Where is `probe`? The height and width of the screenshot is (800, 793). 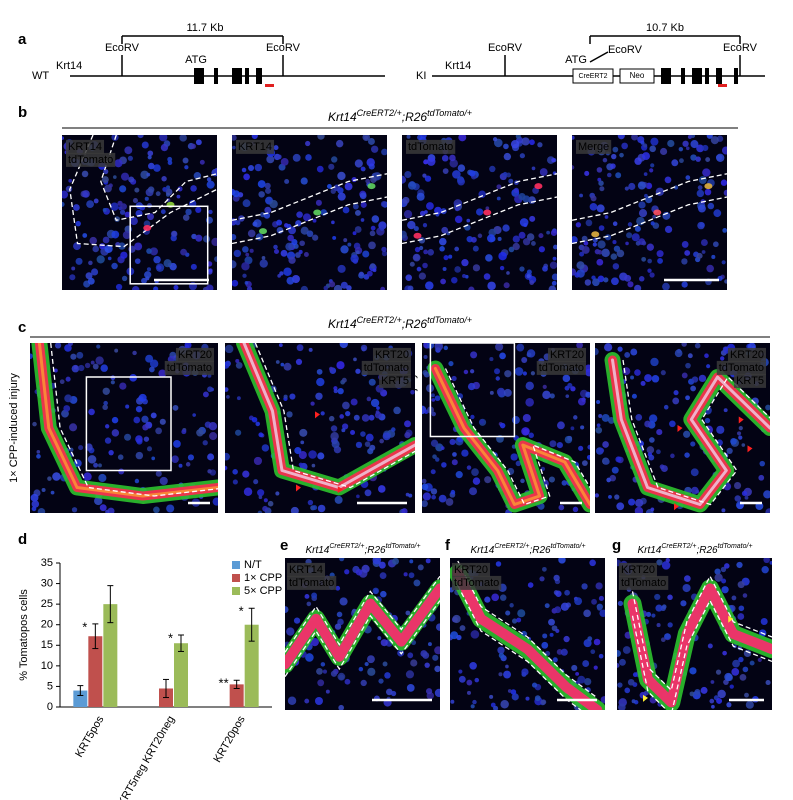 probe is located at coordinates (722, 85).